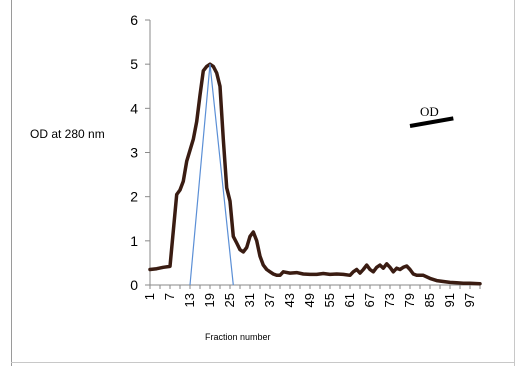 The image size is (520, 366). What do you see at coordinates (134, 108) in the screenshot?
I see `y-tick-label: 4` at bounding box center [134, 108].